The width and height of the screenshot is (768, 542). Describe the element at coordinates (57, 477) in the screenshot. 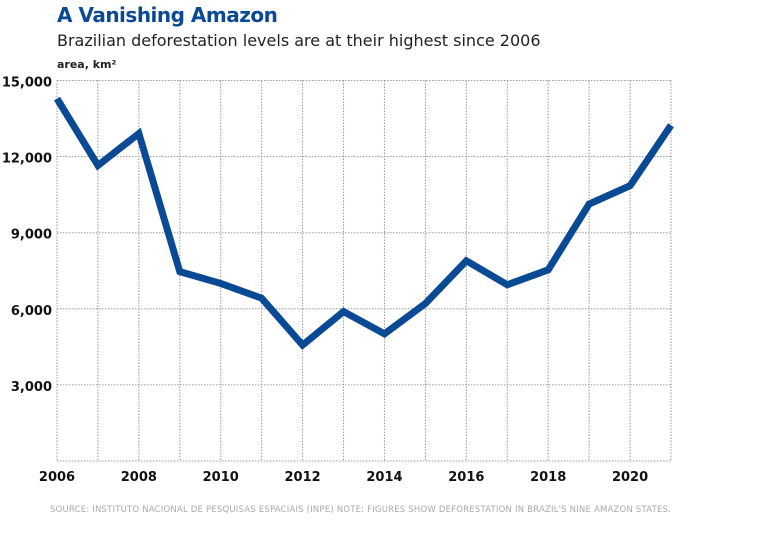

I see `x-tick-label: 2006` at that location.